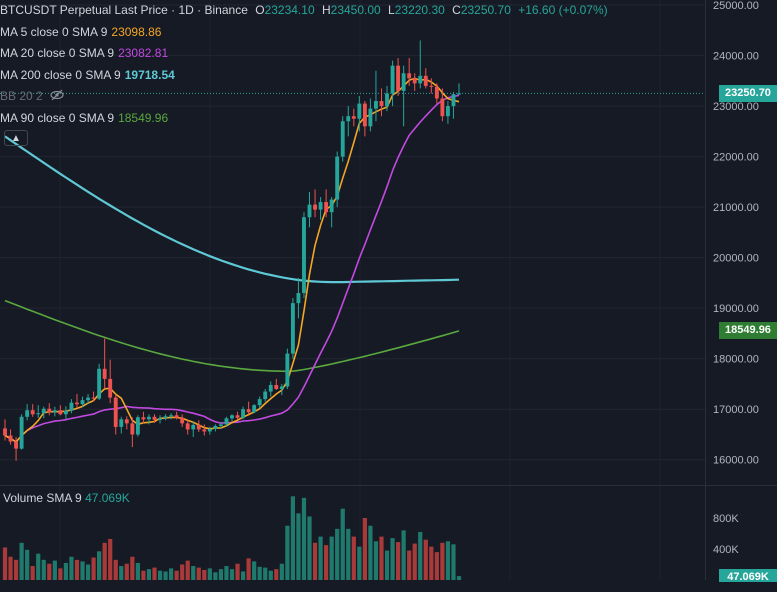  What do you see at coordinates (260, 10) in the screenshot?
I see `open-label: O` at bounding box center [260, 10].